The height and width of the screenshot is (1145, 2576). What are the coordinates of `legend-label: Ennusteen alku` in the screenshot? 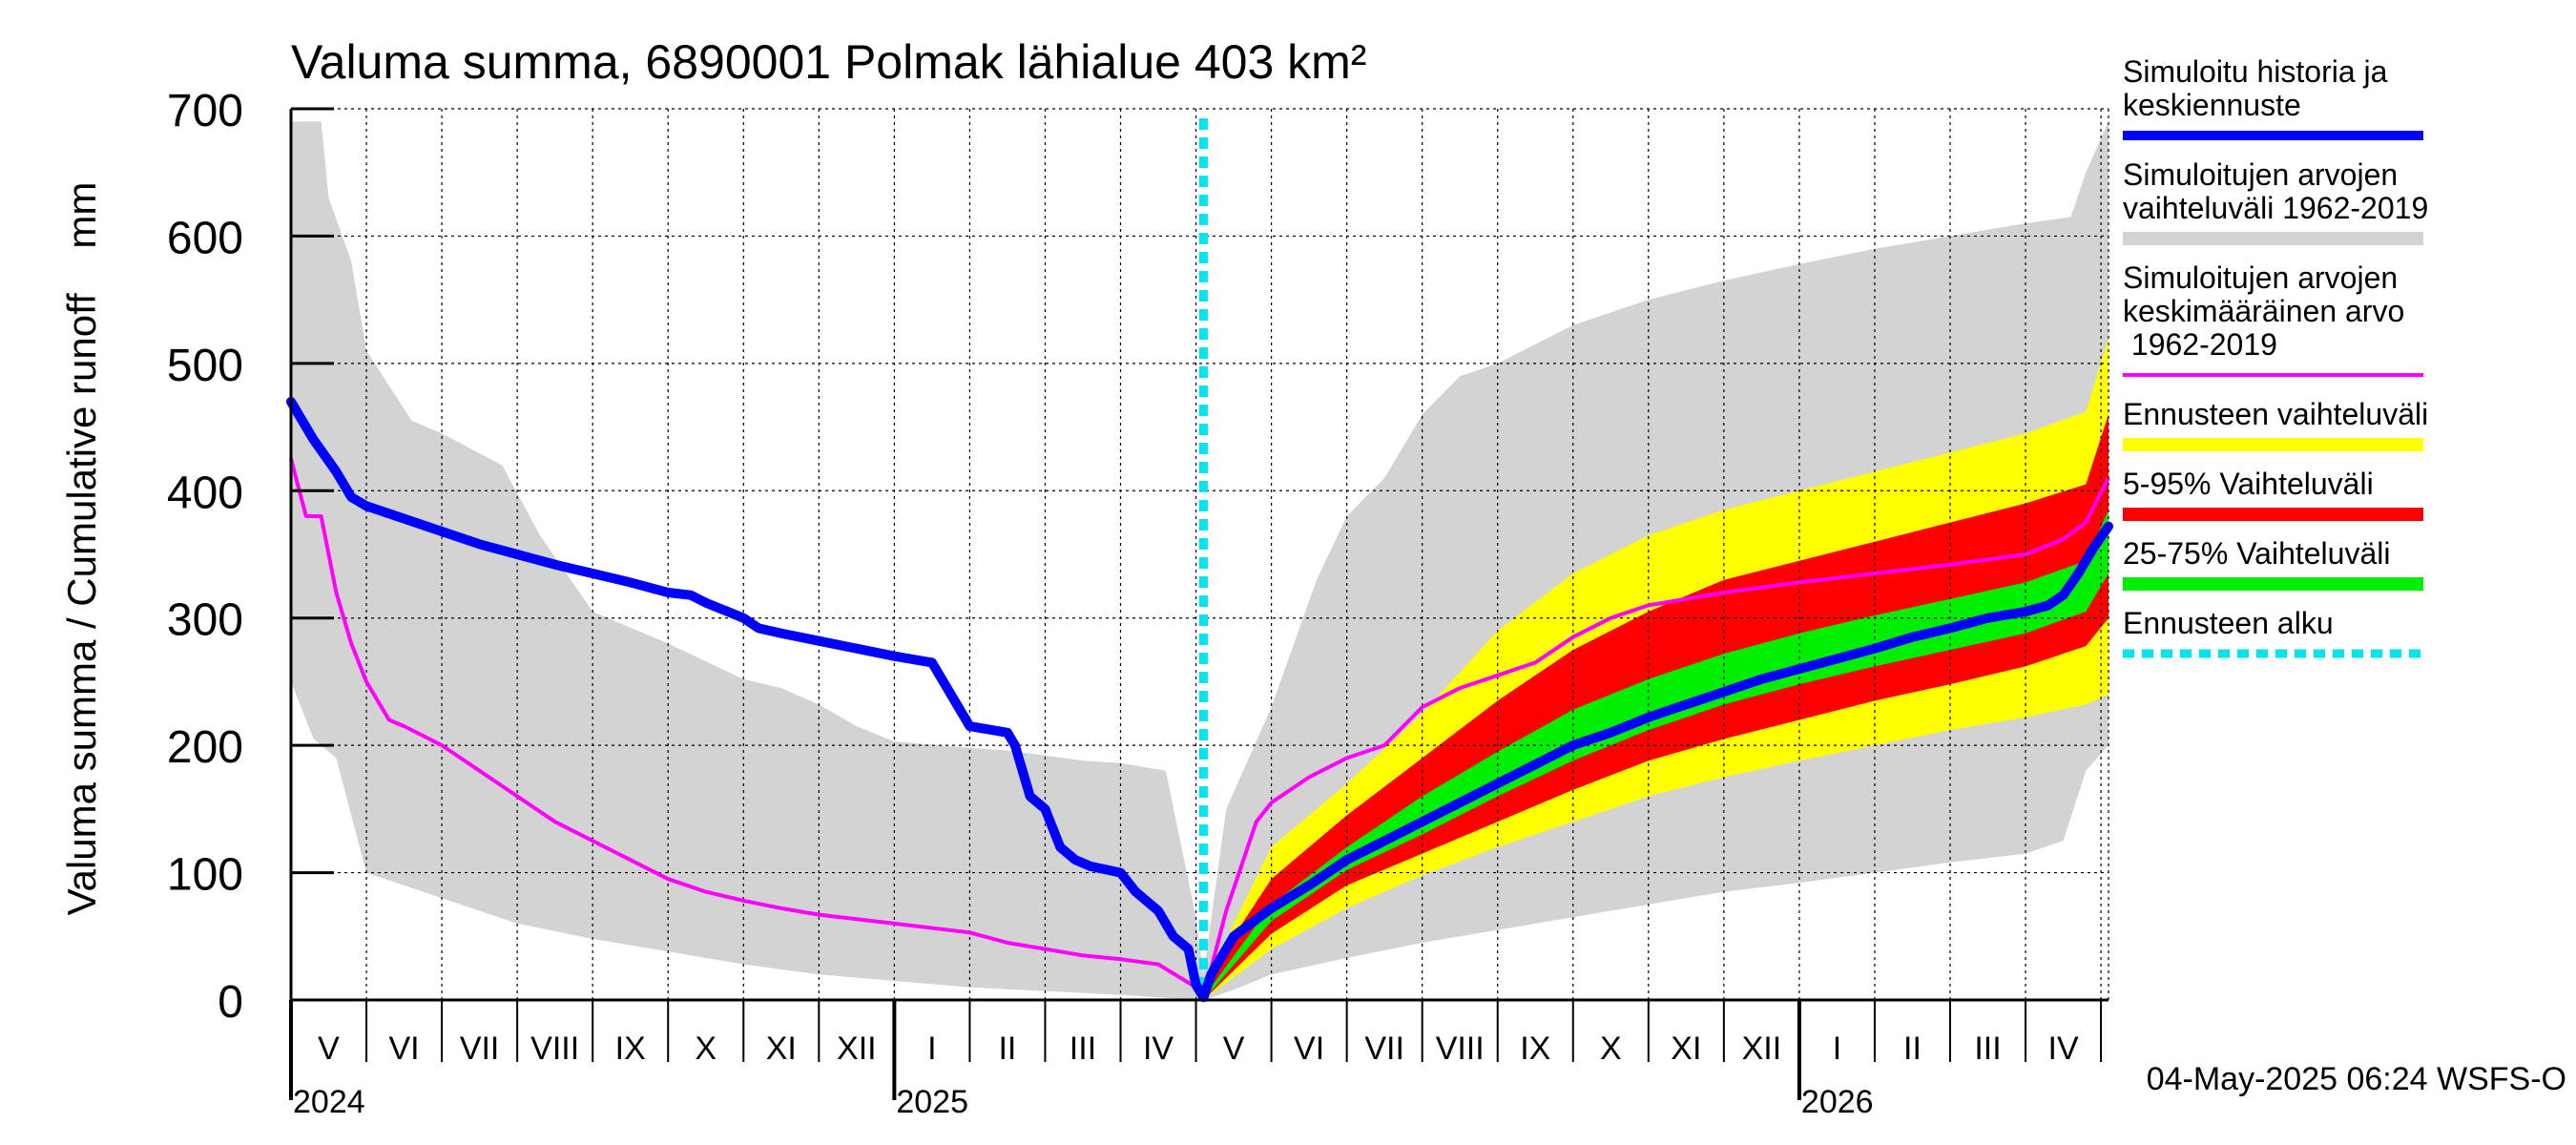 It's located at (2228, 623).